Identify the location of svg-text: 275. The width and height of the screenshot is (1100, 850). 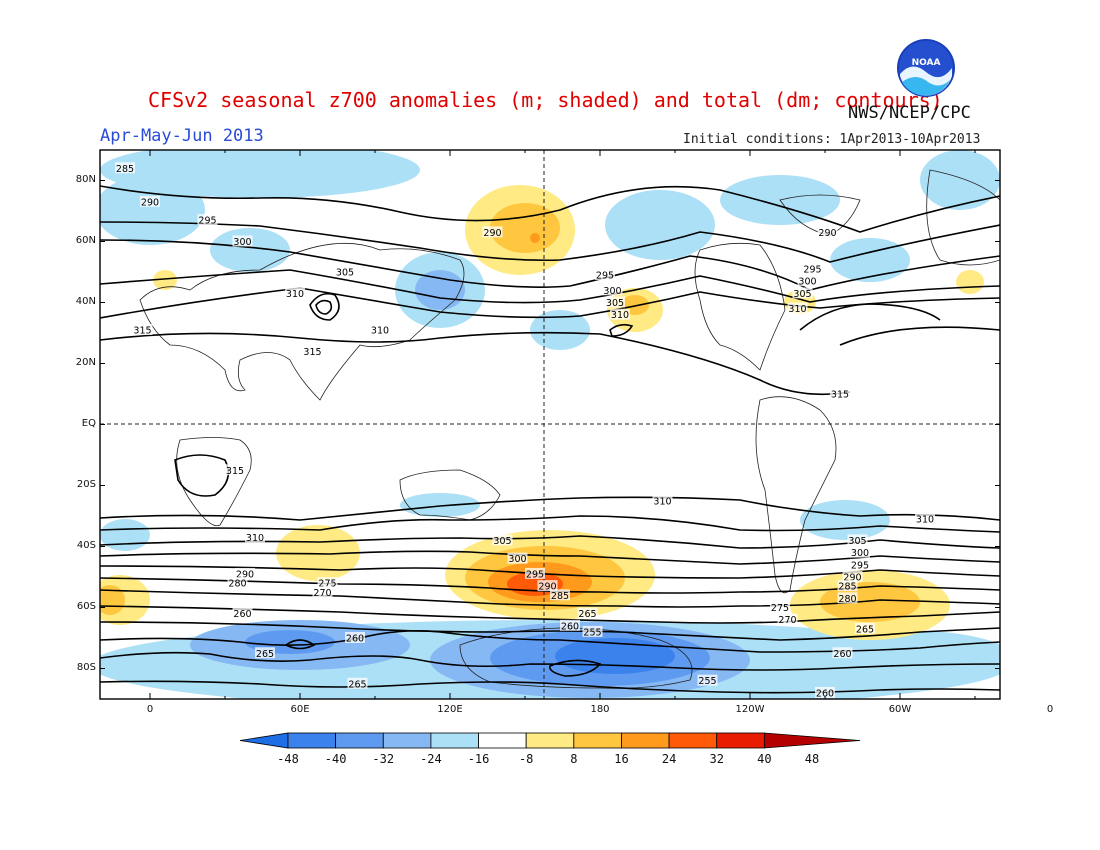
(327, 584).